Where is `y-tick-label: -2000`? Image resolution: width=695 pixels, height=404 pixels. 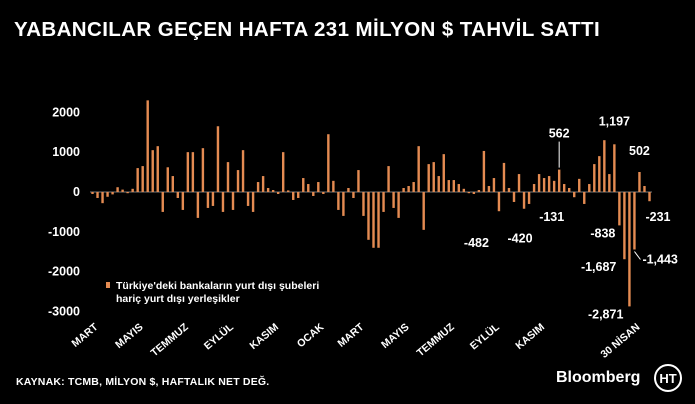
y-tick-label: -2000 is located at coordinates (64, 272).